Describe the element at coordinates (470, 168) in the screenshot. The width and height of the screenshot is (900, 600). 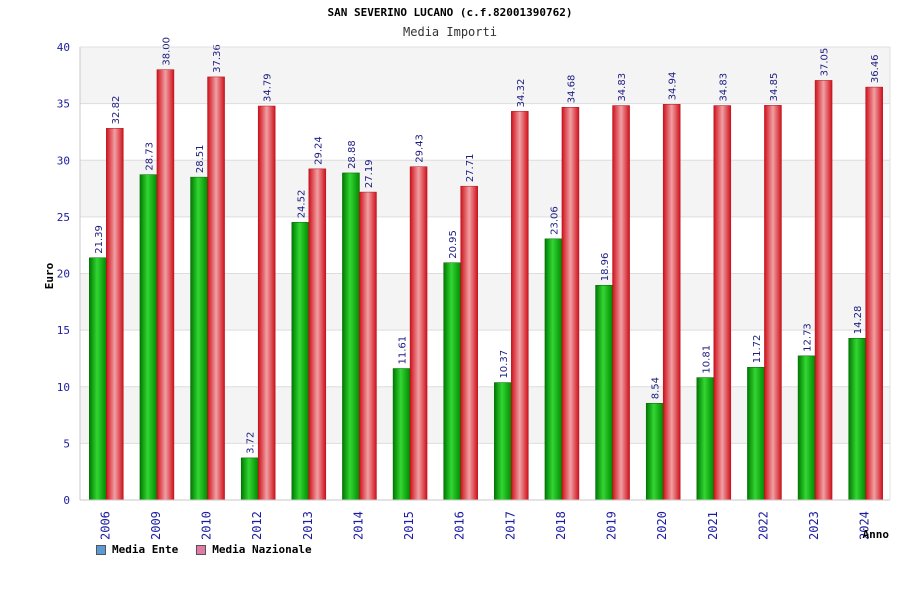
I see `data-label: 27.71` at that location.